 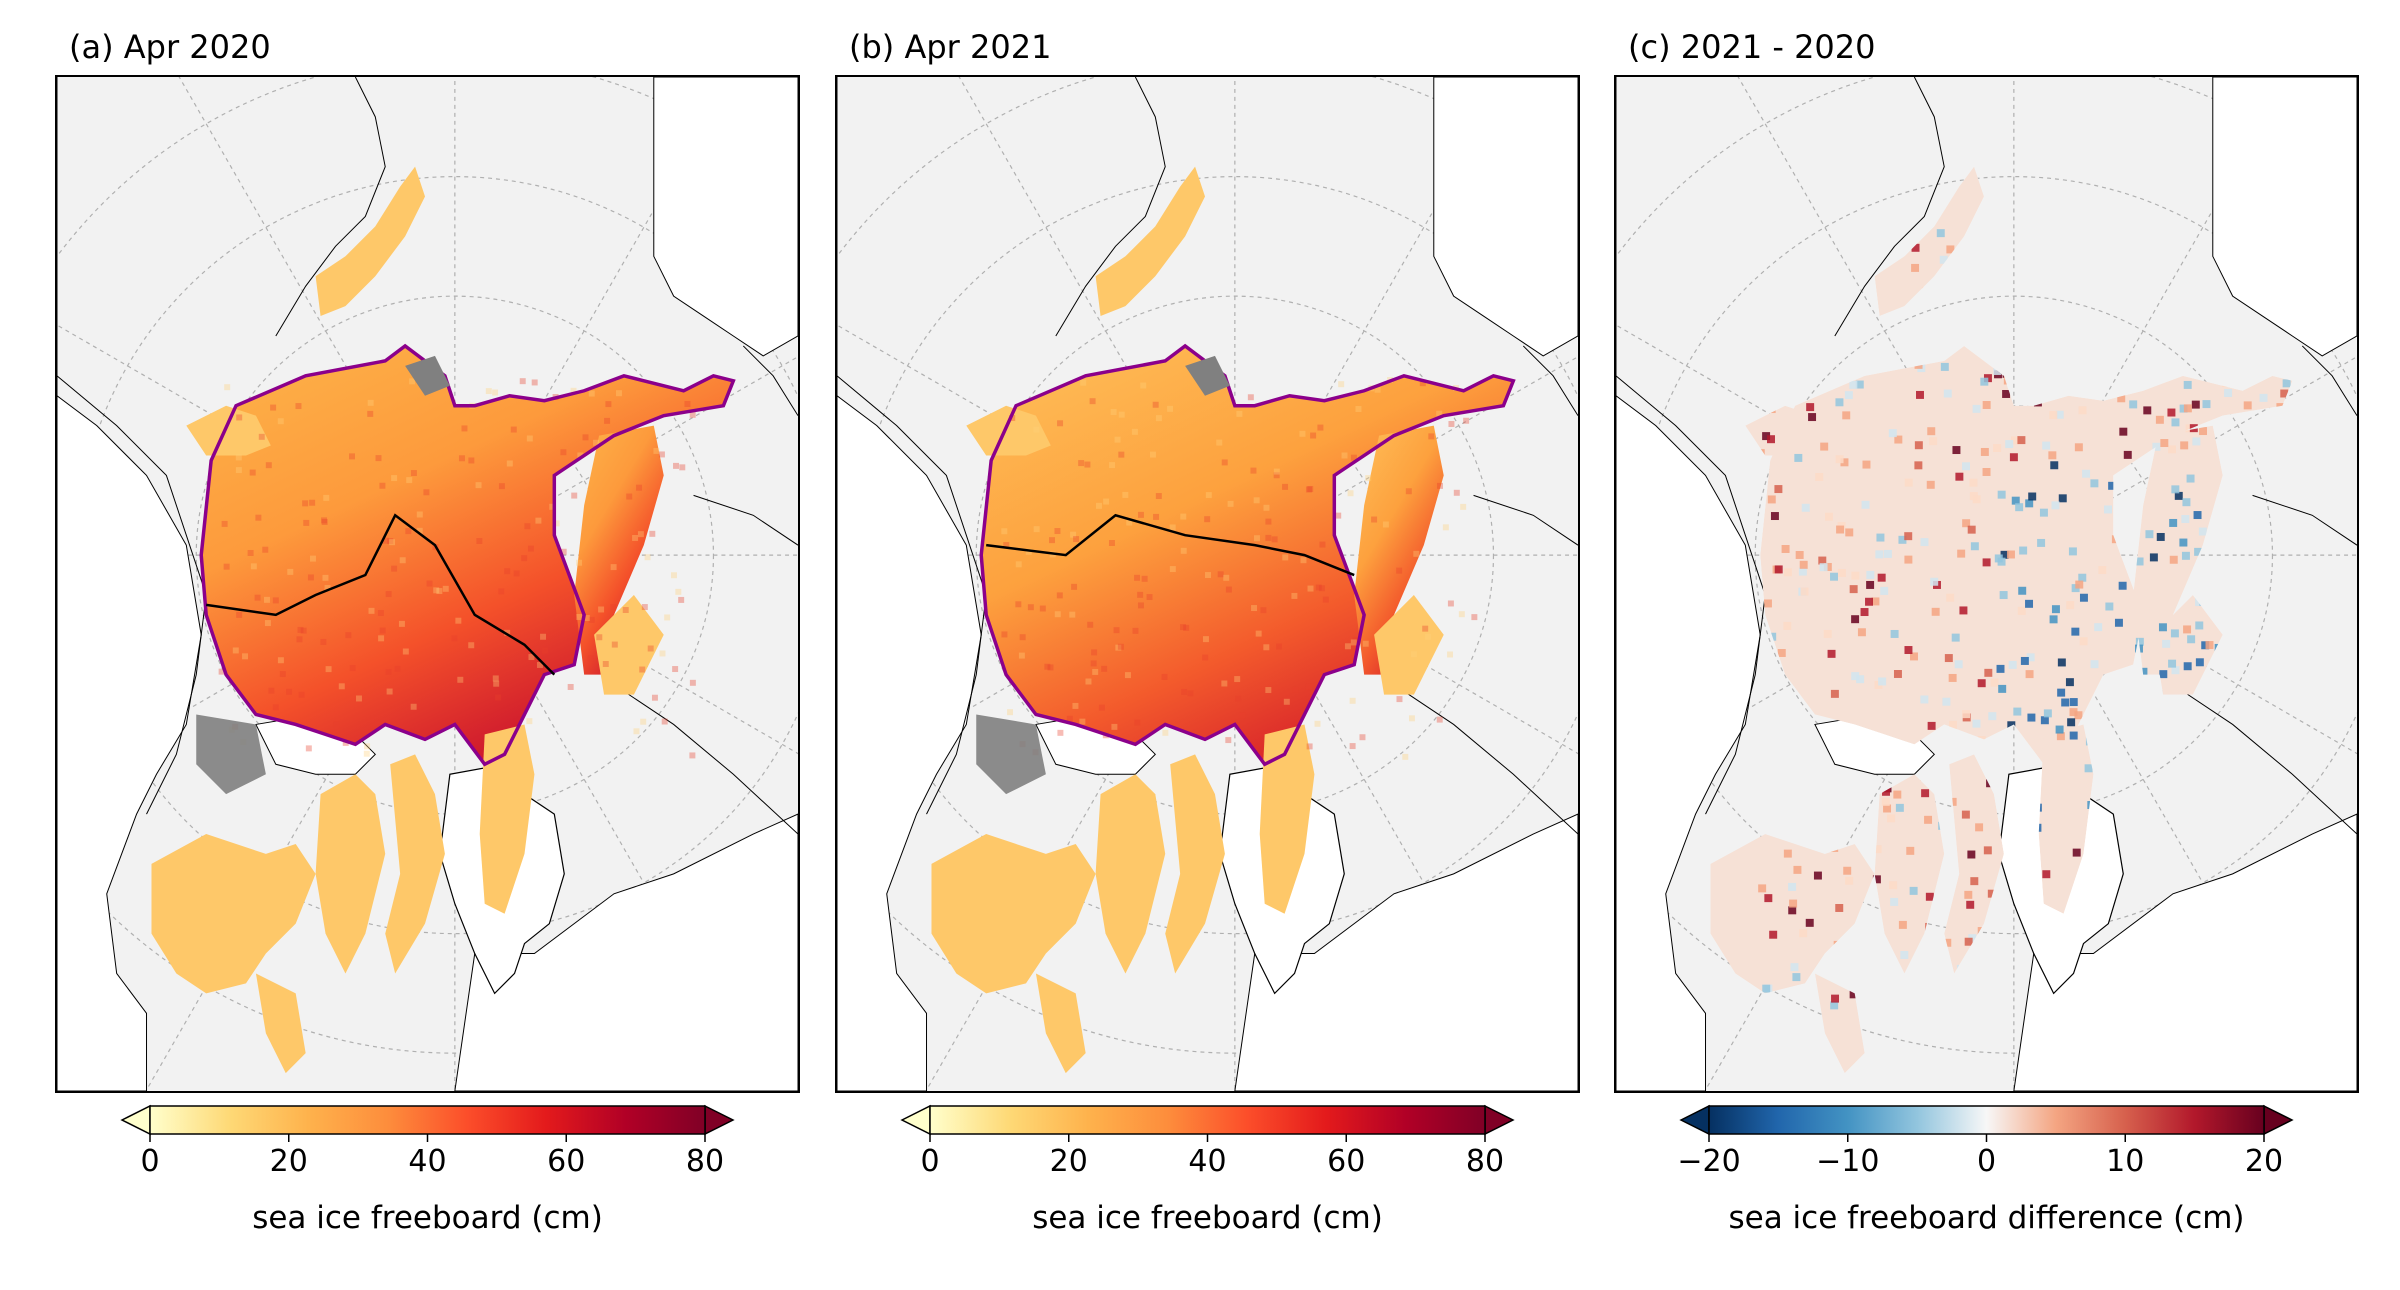 What do you see at coordinates (1709, 1161) in the screenshot?
I see `colorbar-tick-label: −20` at bounding box center [1709, 1161].